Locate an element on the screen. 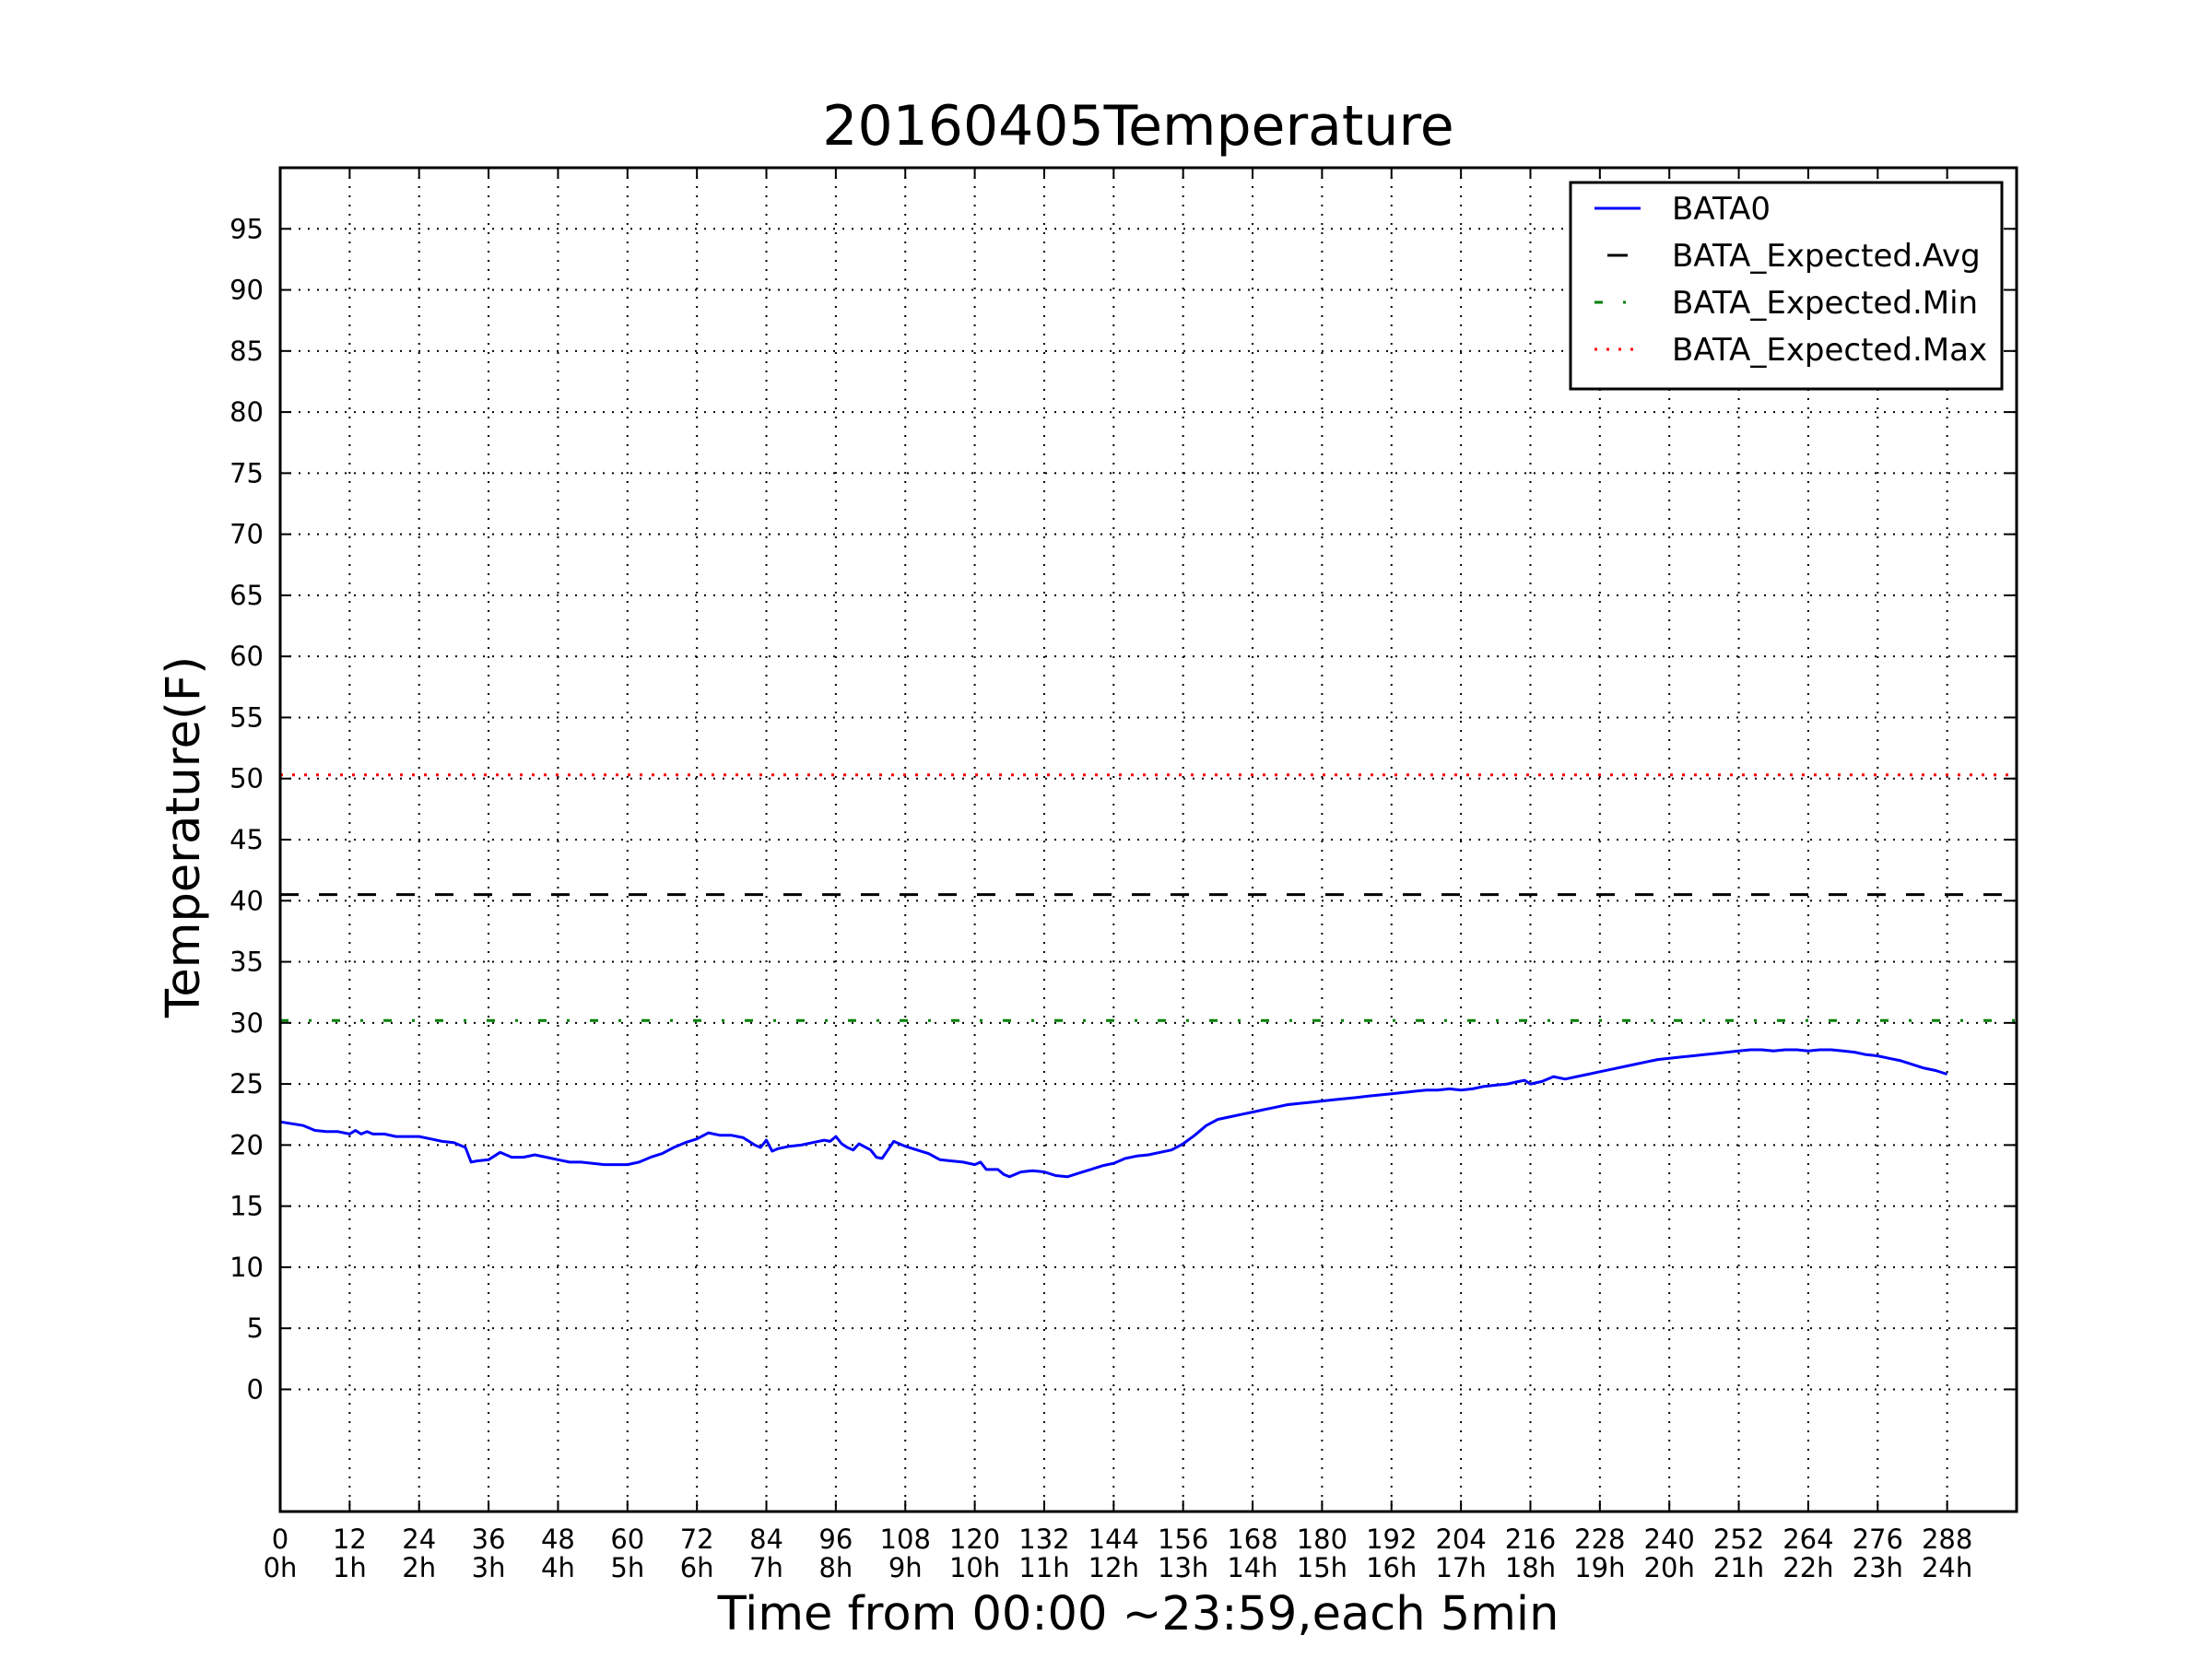  x-tick-sublabel: 9h is located at coordinates (905, 1567).